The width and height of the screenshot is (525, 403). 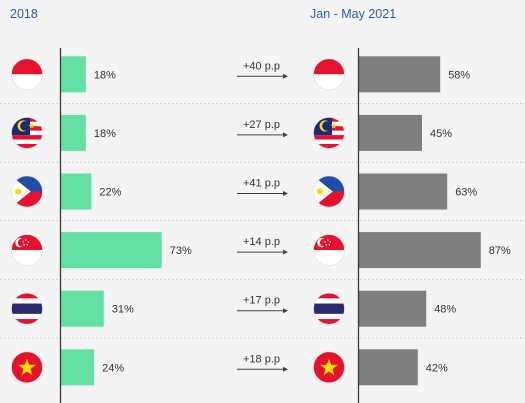 I want to click on right-flag-singapore, so click(x=329, y=250).